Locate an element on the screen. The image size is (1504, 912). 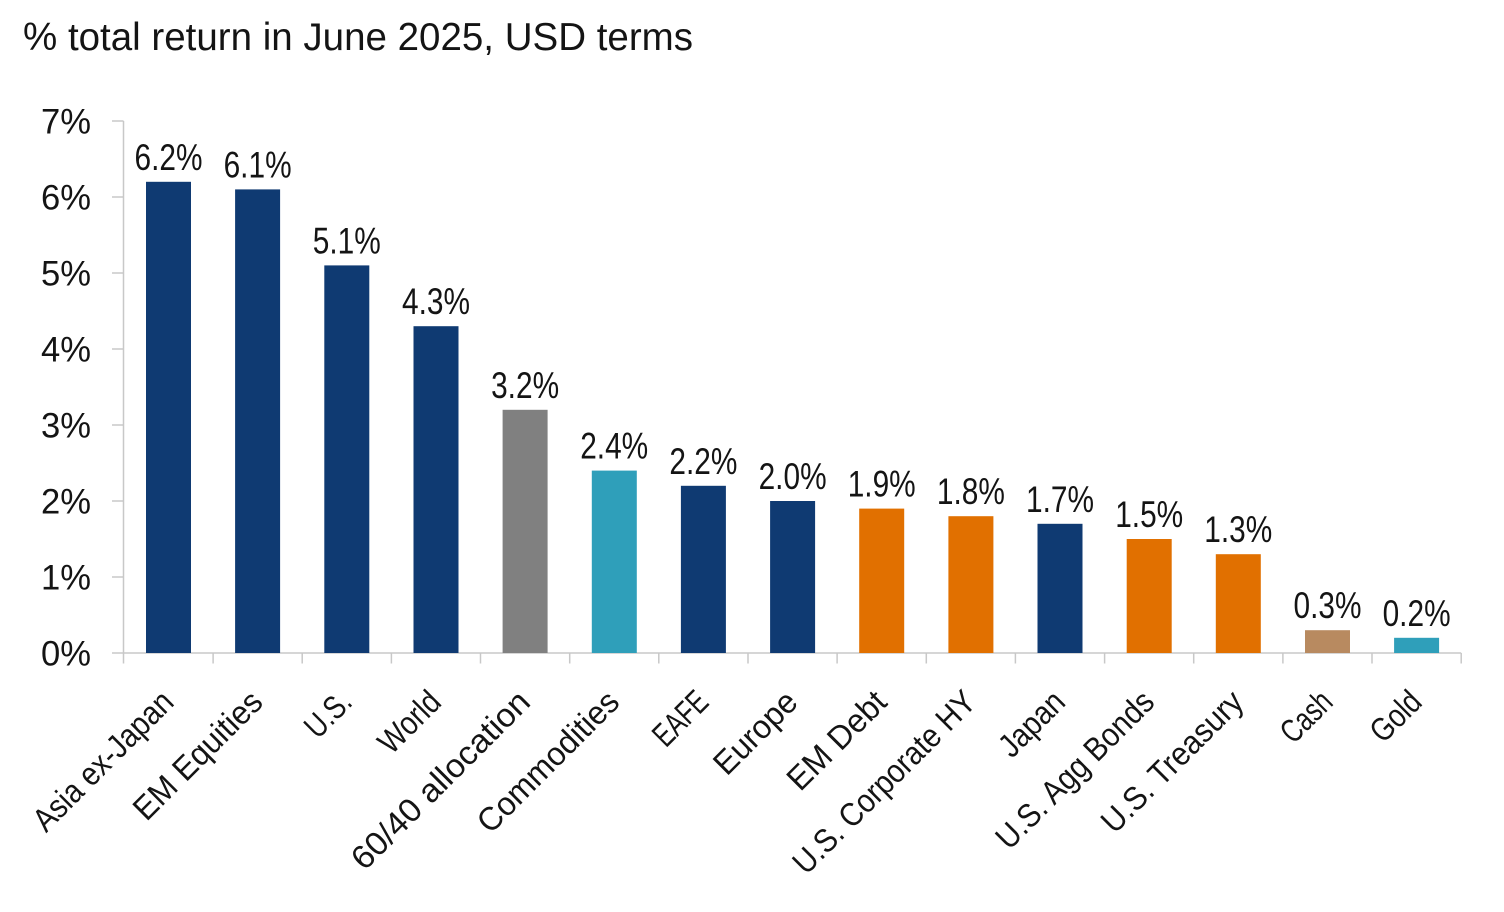
svg-text: 6.2% is located at coordinates (169, 157).